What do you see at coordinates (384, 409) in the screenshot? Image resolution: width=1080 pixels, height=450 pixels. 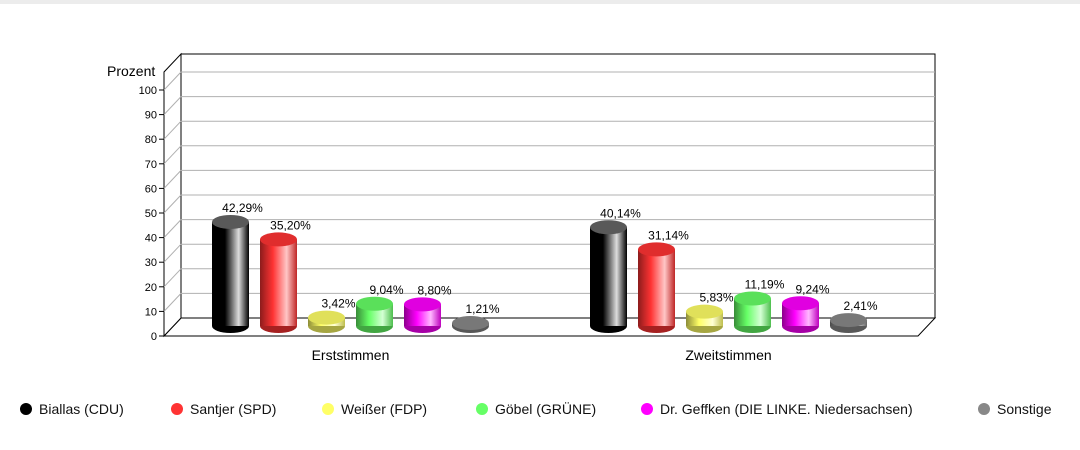 I see `legend-label: Weißer (FDP)` at bounding box center [384, 409].